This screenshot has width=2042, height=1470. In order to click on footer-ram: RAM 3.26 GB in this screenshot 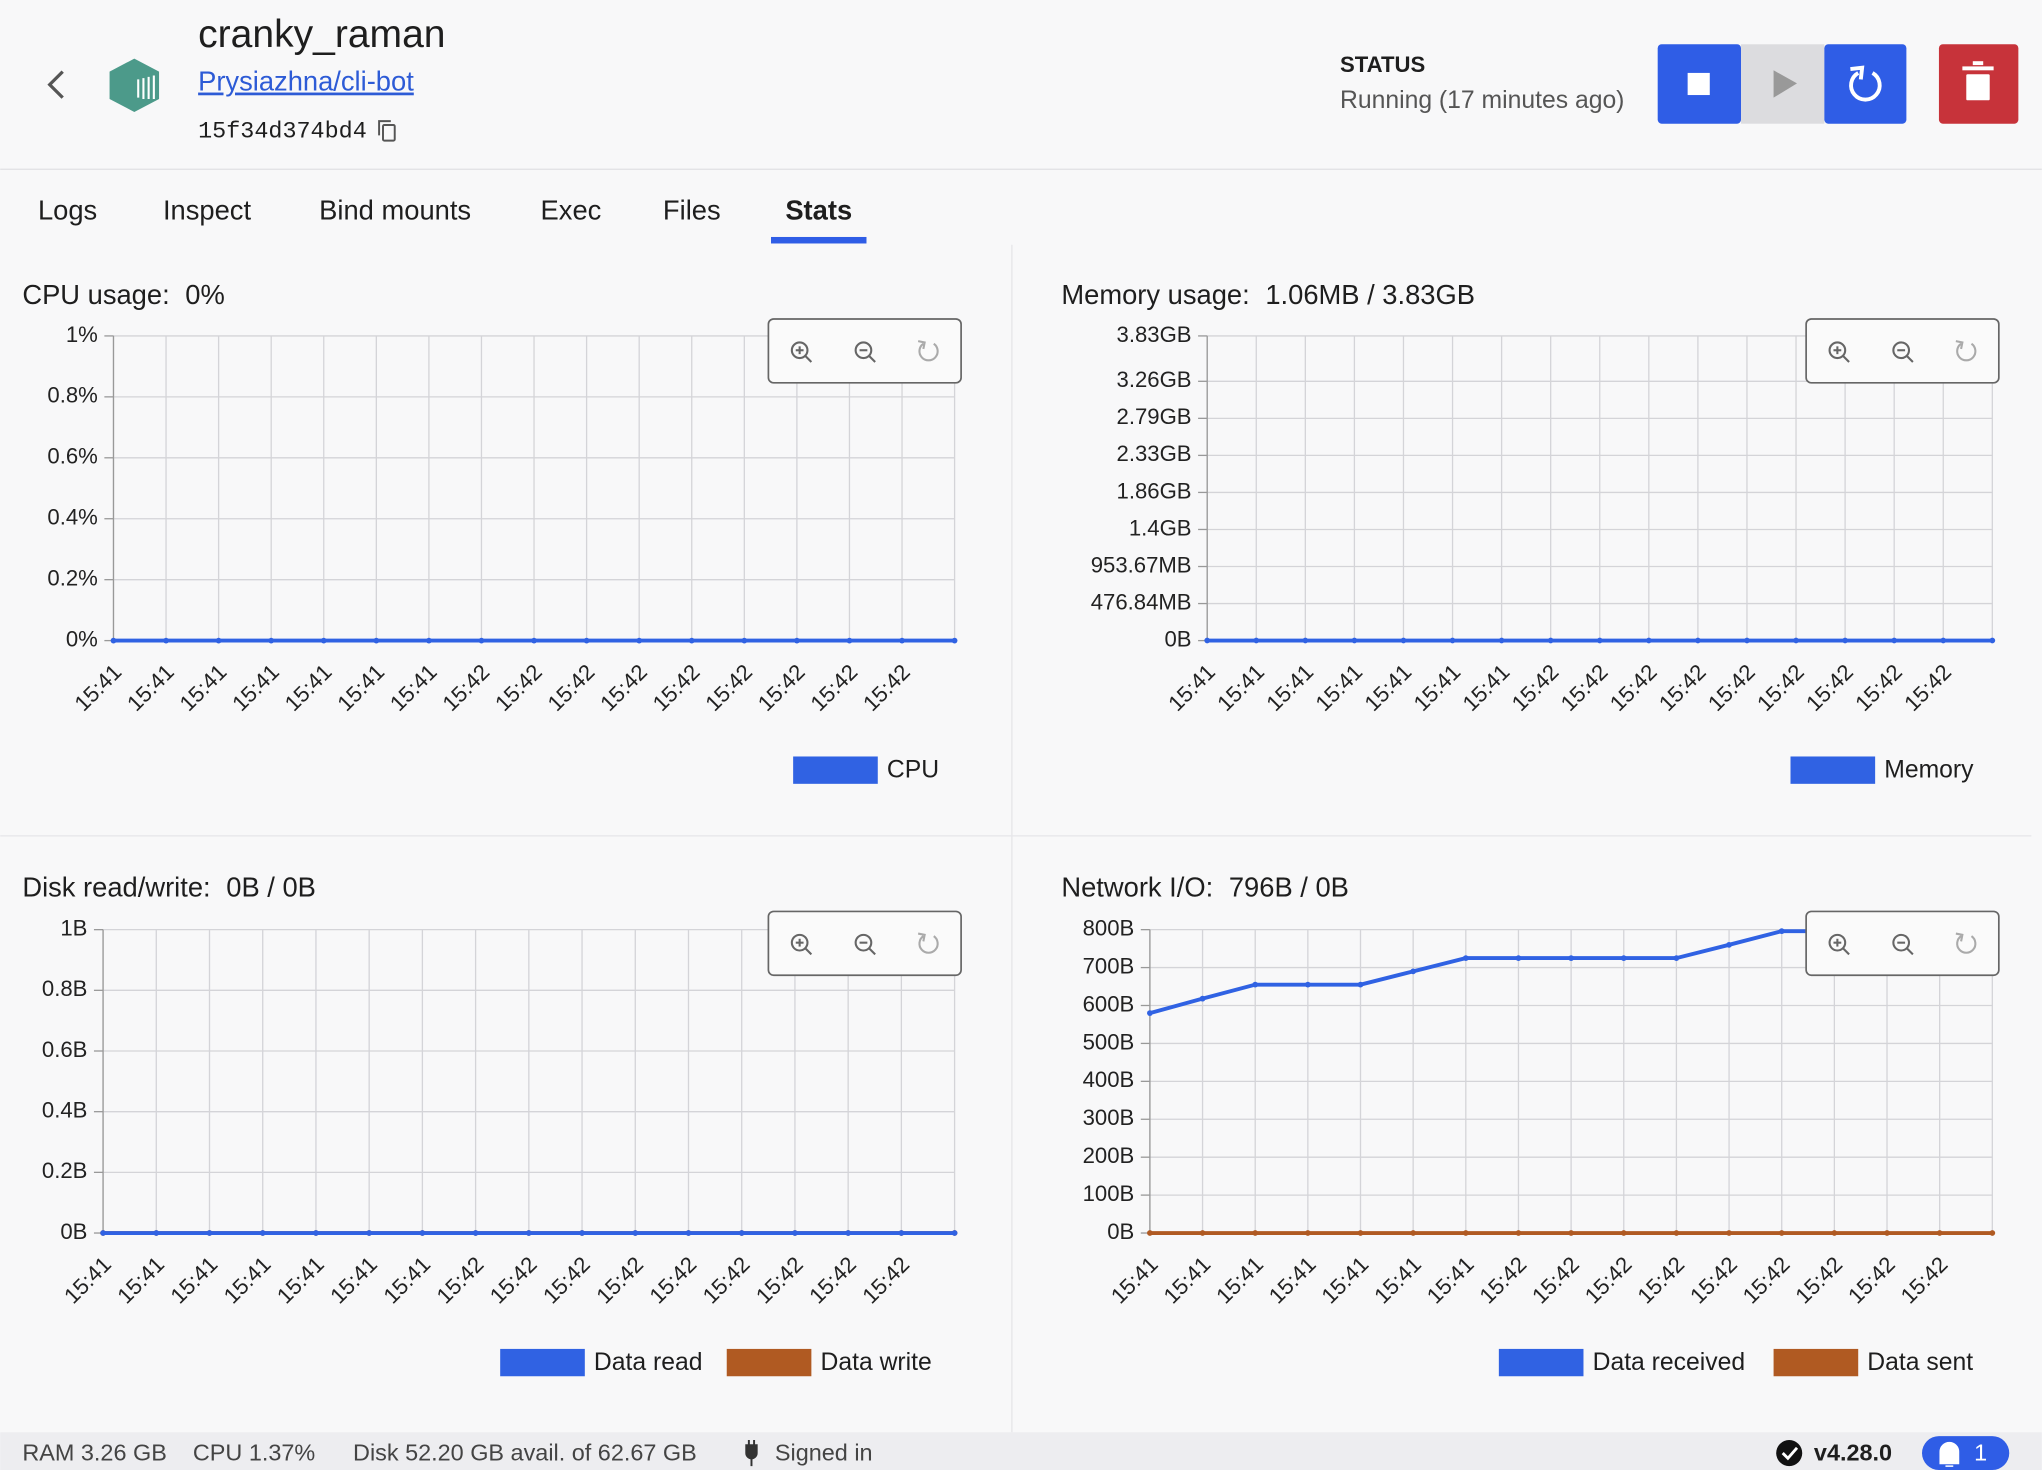, I will do `click(94, 1453)`.